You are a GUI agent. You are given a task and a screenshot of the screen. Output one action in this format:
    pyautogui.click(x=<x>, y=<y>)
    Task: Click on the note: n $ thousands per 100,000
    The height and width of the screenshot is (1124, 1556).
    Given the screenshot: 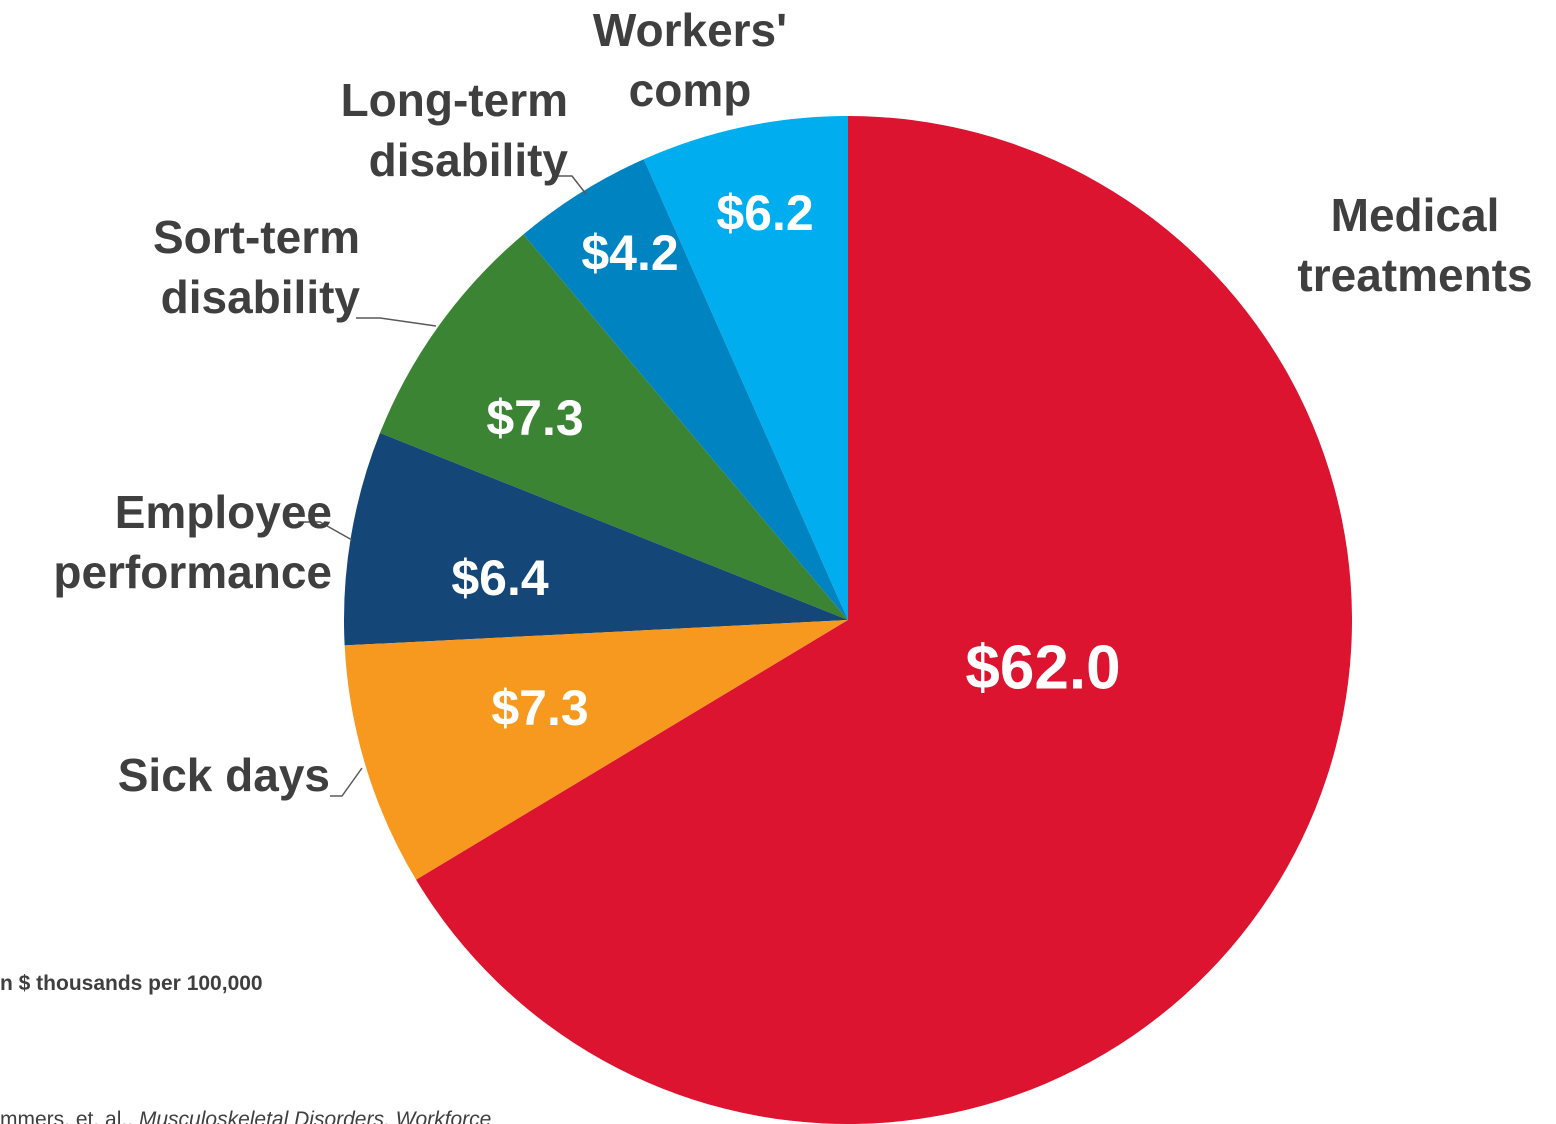 What is the action you would take?
    pyautogui.click(x=131, y=983)
    